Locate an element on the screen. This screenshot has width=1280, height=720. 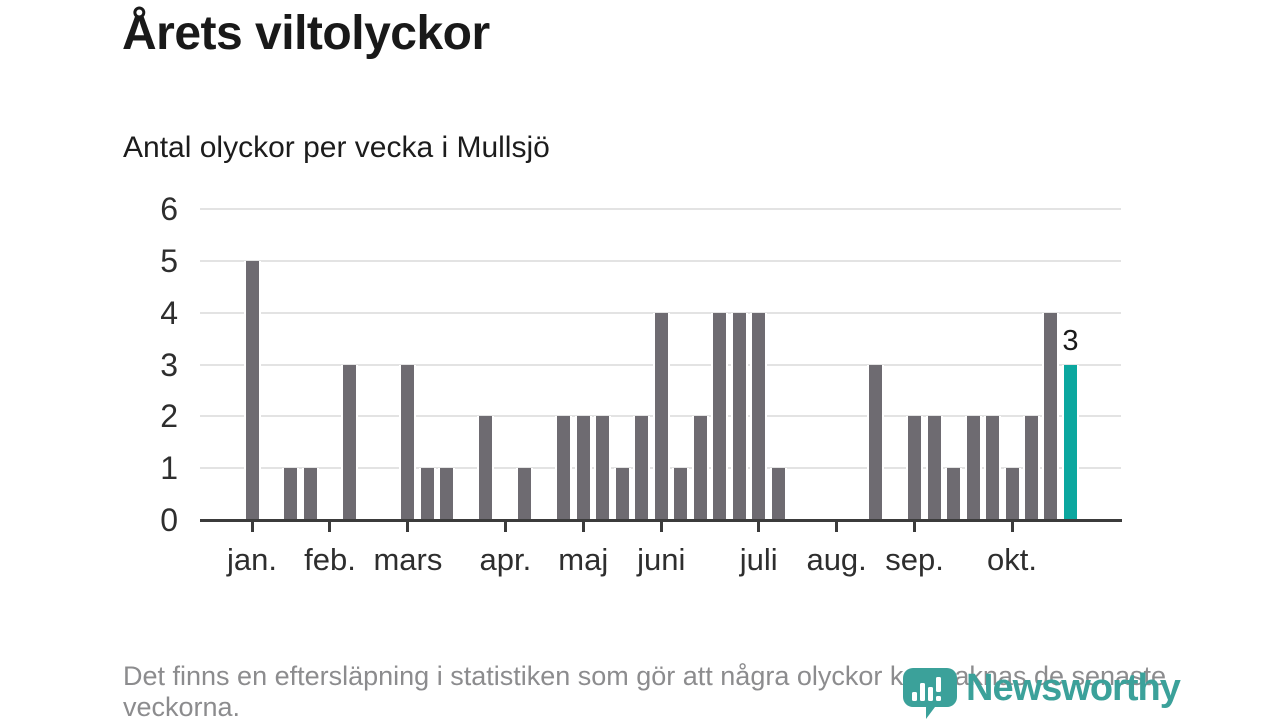
y-axis-label-1: 1 is located at coordinates (169, 468).